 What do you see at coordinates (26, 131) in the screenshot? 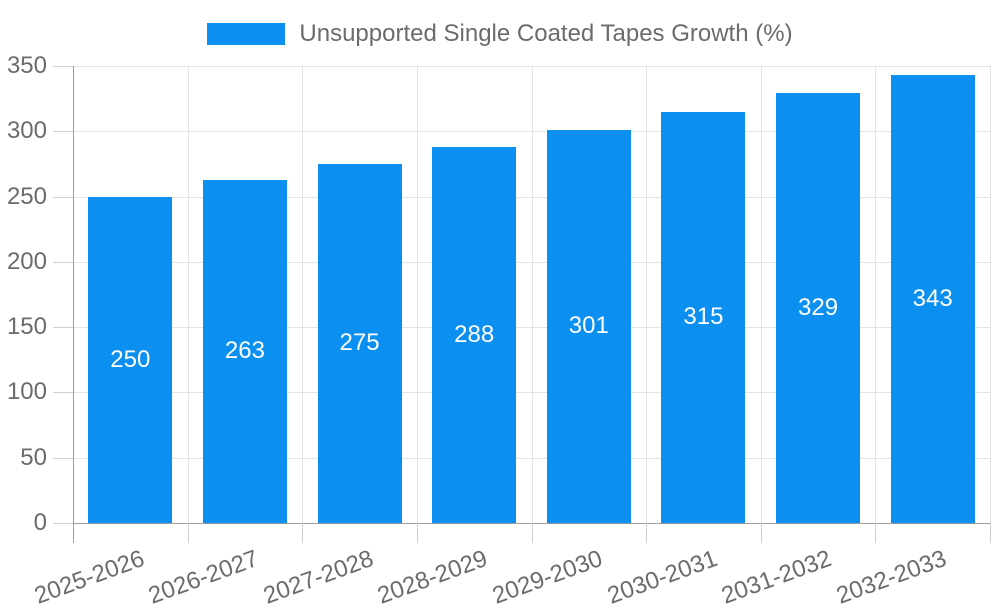
I see `y-tick-label: 300` at bounding box center [26, 131].